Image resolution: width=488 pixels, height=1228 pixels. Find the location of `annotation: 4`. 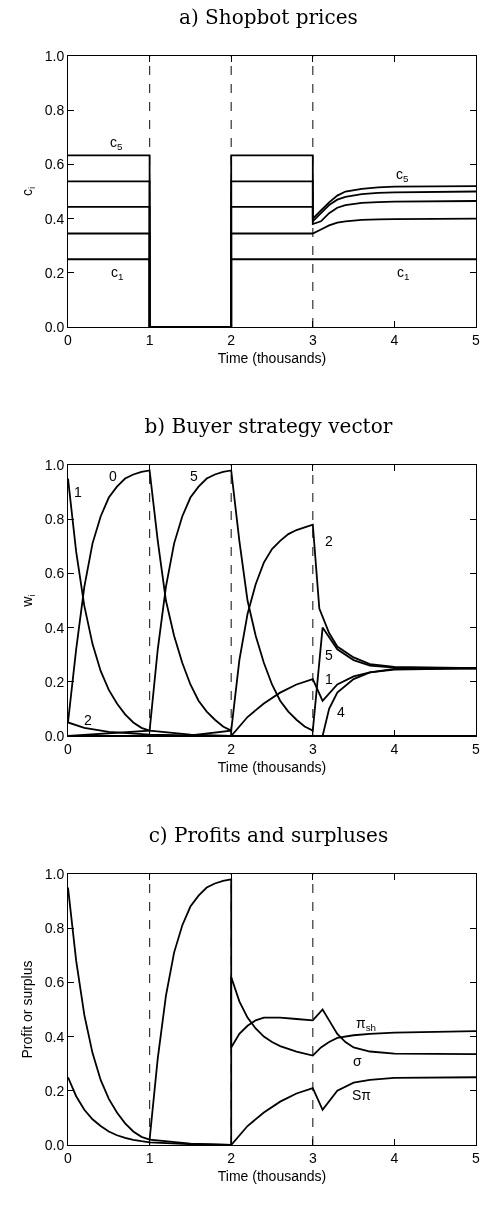

annotation: 4 is located at coordinates (341, 712).